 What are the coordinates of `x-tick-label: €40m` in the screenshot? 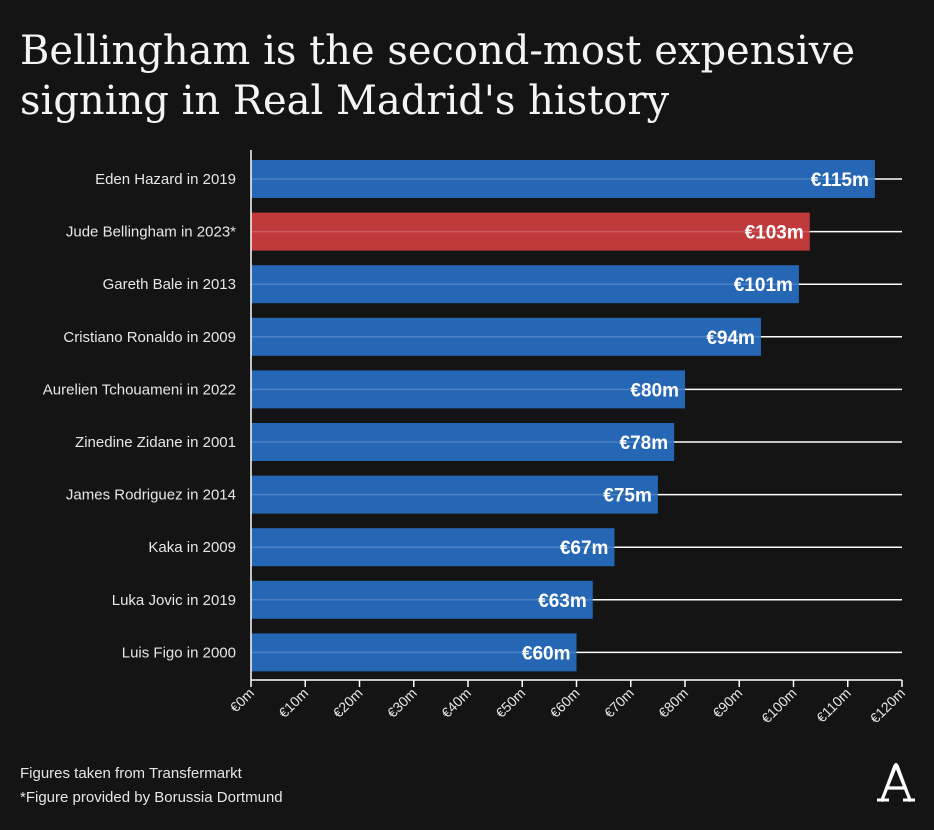 It's located at (456, 703).